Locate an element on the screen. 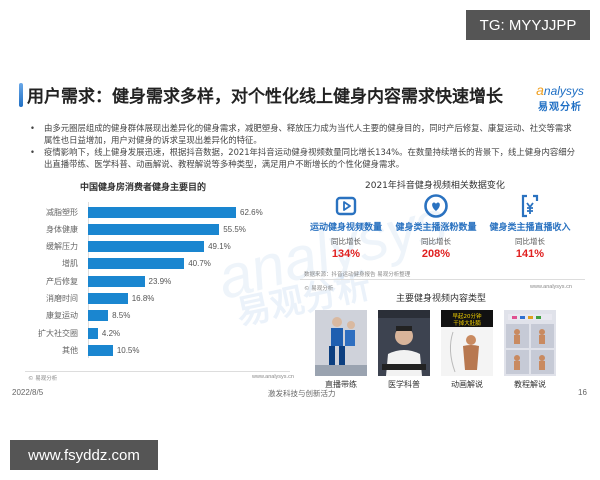  left-source-divider is located at coordinates (157, 371).